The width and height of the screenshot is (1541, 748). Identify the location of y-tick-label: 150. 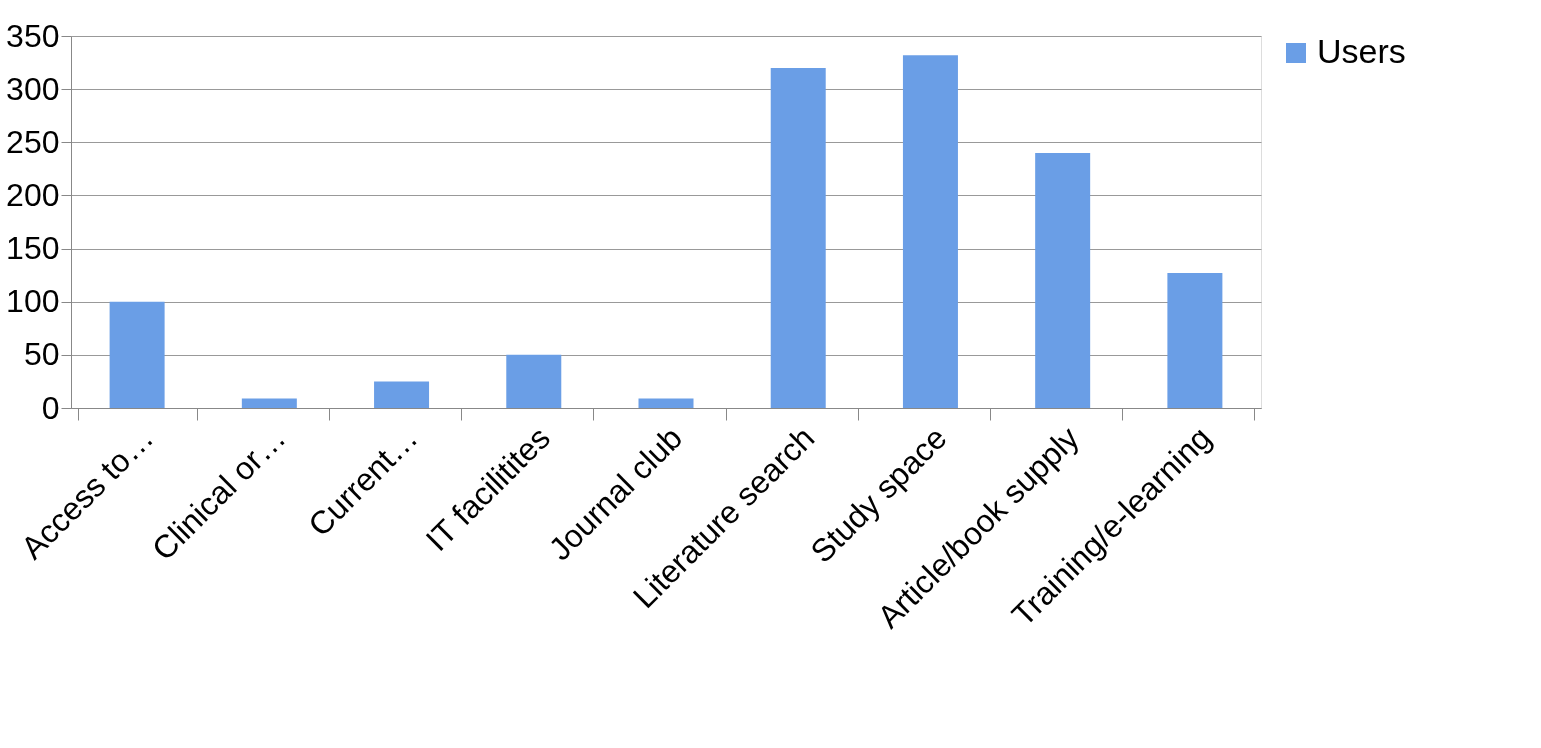
(33, 248).